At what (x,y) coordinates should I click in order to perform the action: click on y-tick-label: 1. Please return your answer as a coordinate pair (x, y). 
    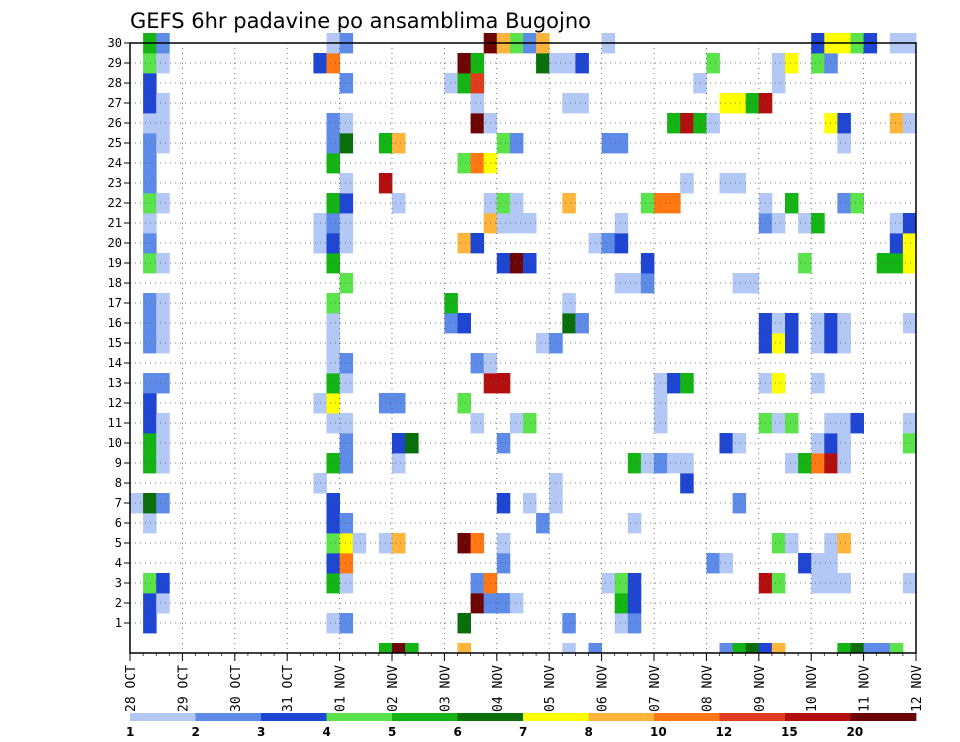
    Looking at the image, I should click on (118, 623).